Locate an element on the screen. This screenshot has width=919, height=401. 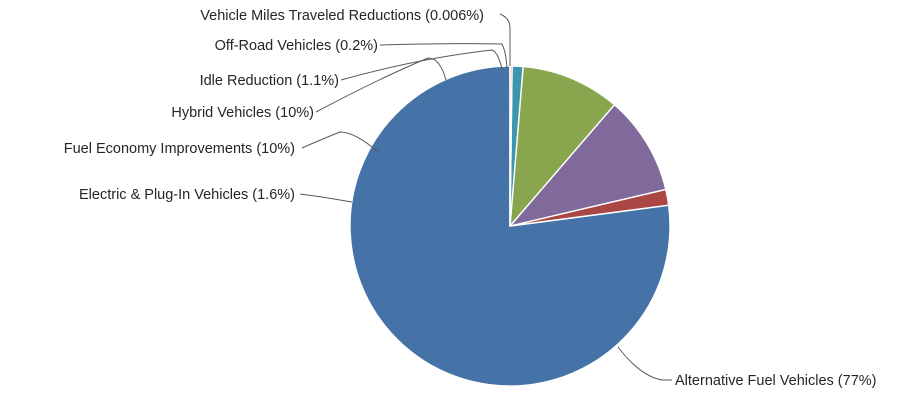
slice-label-1: Alternative Fuel Vehicles (77%) is located at coordinates (776, 381).